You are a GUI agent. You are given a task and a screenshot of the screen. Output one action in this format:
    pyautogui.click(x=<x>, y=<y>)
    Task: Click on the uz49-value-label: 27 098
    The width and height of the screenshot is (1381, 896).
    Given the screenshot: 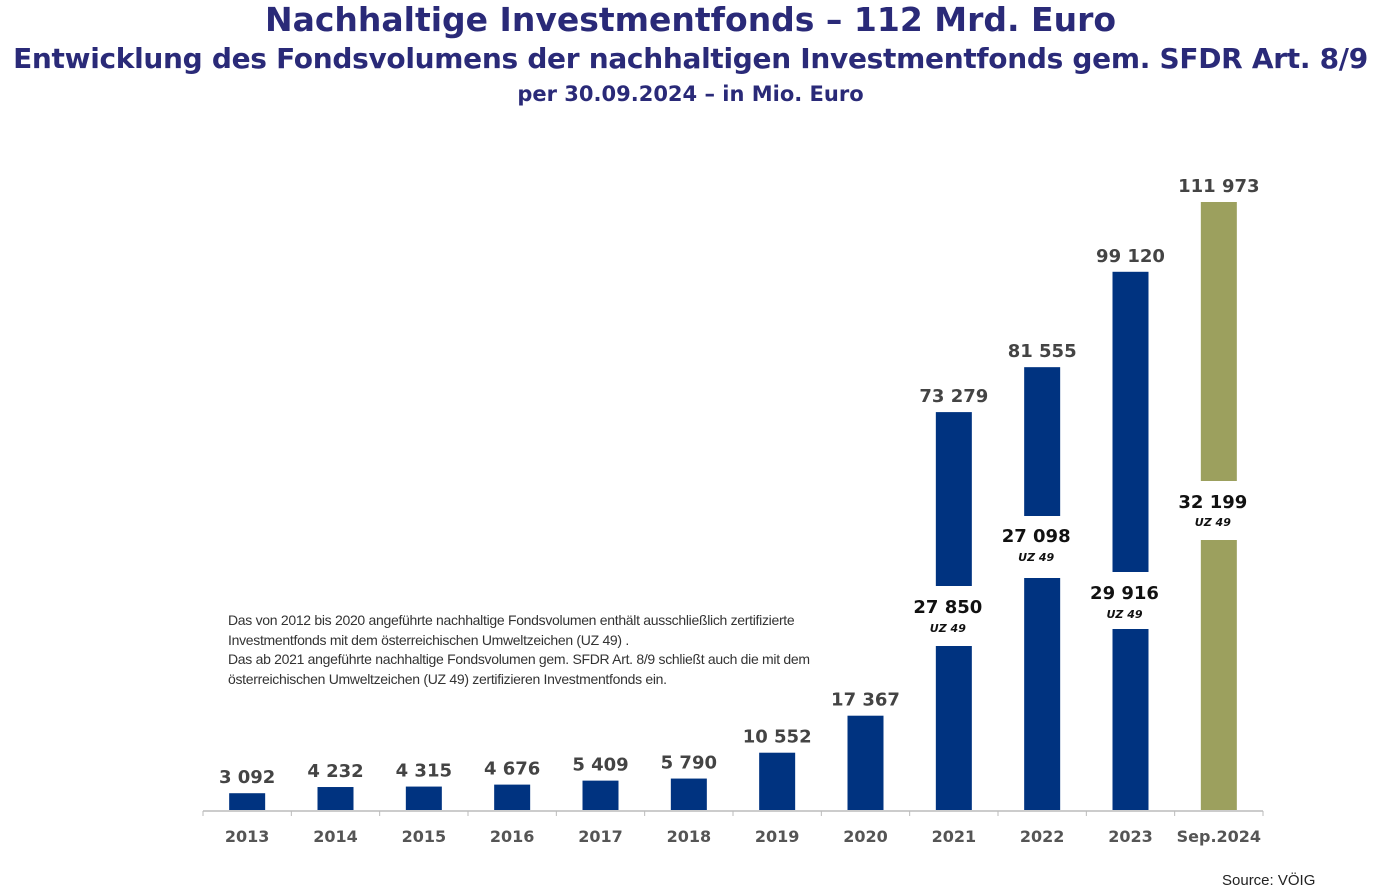 What is the action you would take?
    pyautogui.click(x=1036, y=536)
    